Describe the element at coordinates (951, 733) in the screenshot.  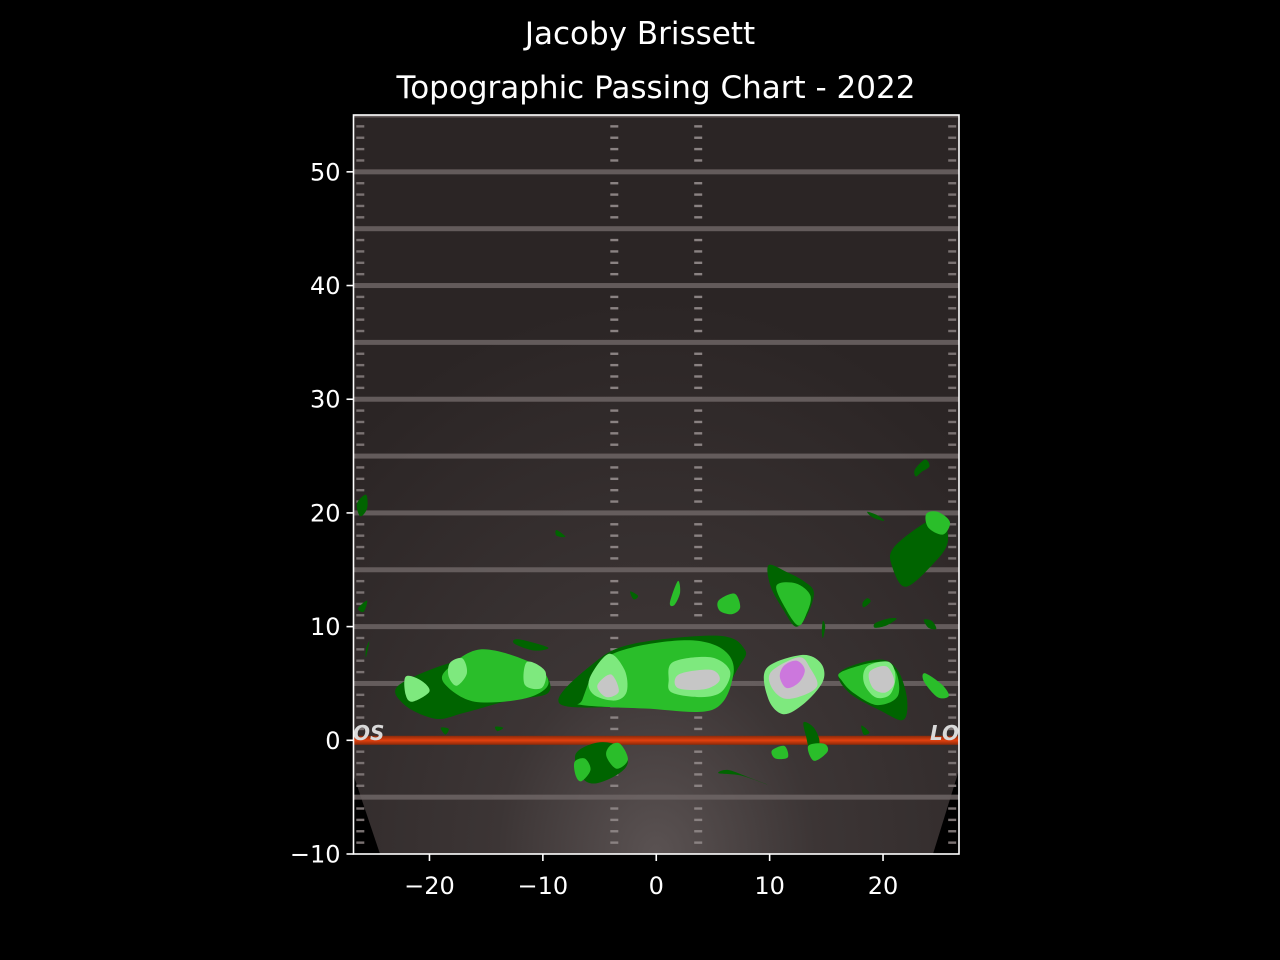
I see `los-label-right: LOS` at that location.